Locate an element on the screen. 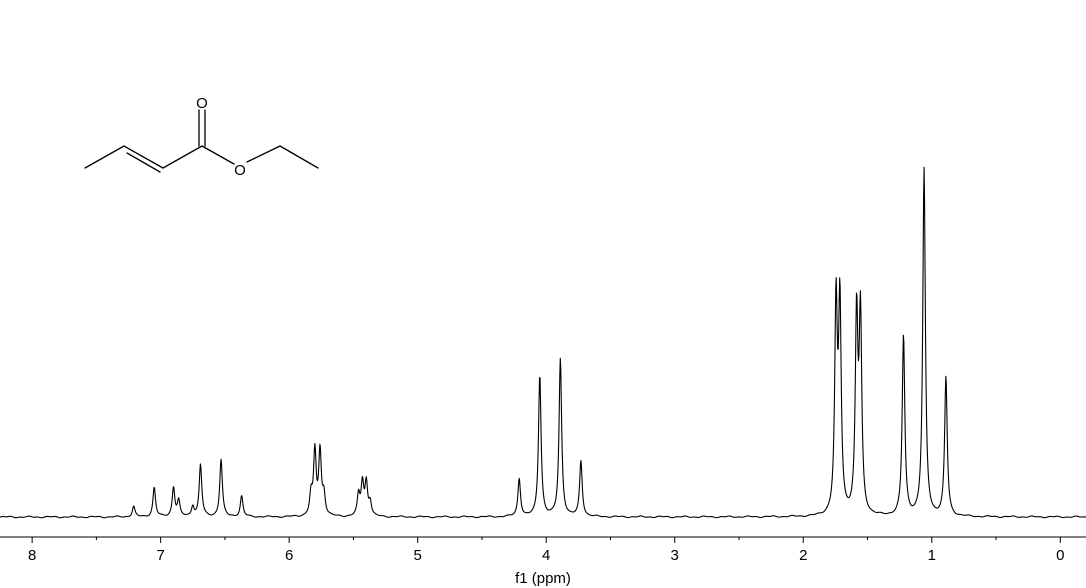  ester-oxygen-label: O is located at coordinates (240, 170).